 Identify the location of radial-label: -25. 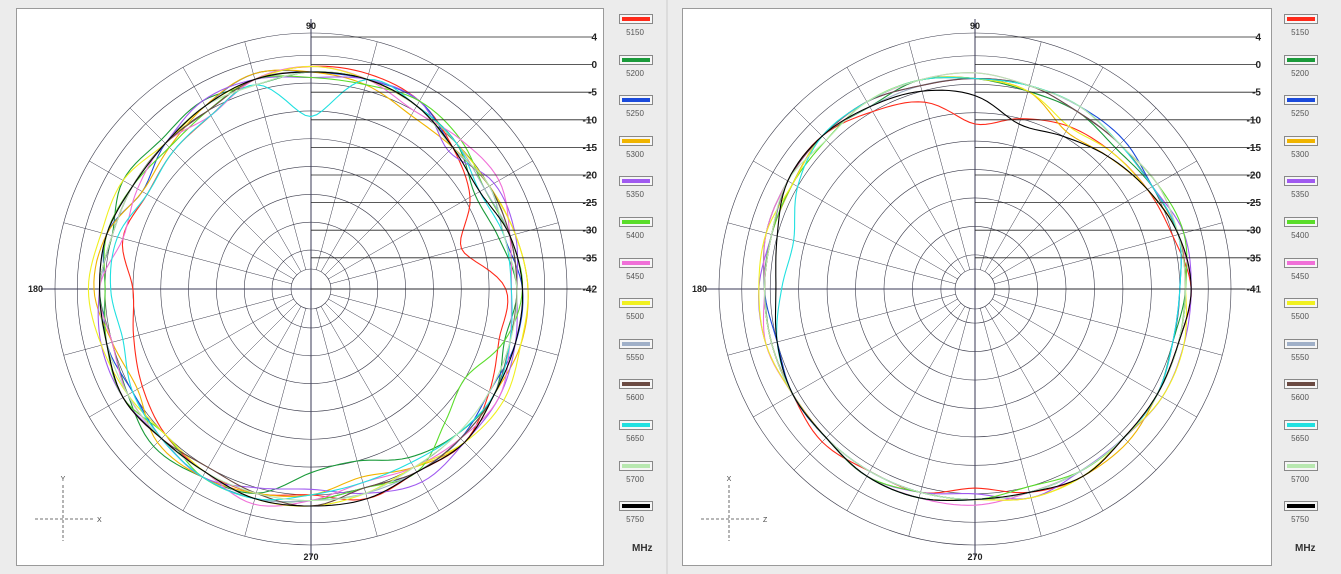
(1254, 203).